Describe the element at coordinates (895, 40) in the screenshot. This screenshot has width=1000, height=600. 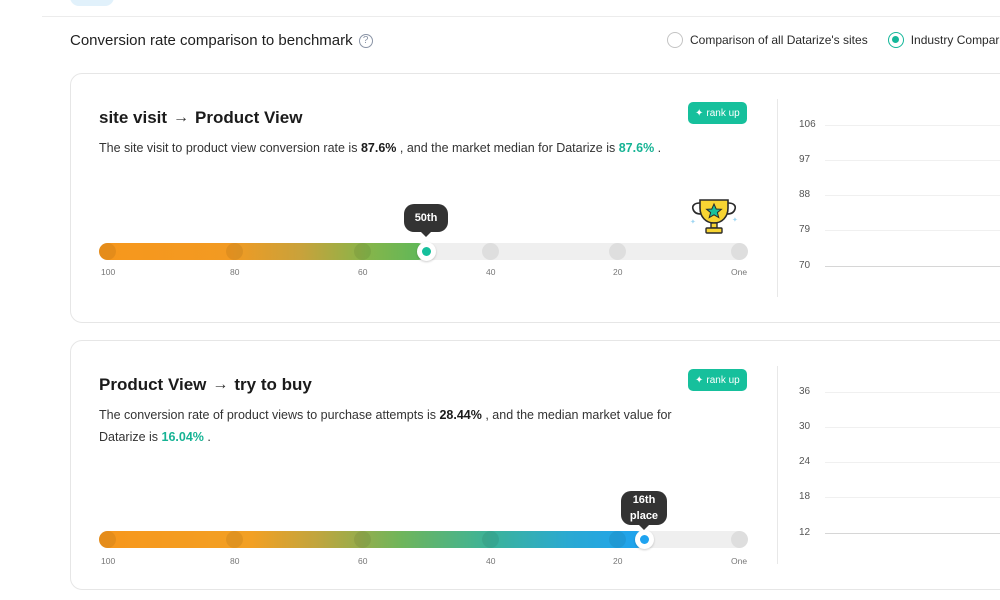
I see `radio-checked-icon` at that location.